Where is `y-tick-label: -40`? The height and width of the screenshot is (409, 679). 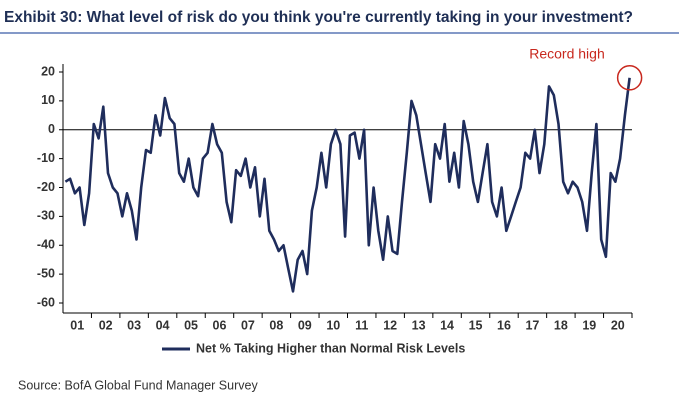 y-tick-label: -40 is located at coordinates (46, 245).